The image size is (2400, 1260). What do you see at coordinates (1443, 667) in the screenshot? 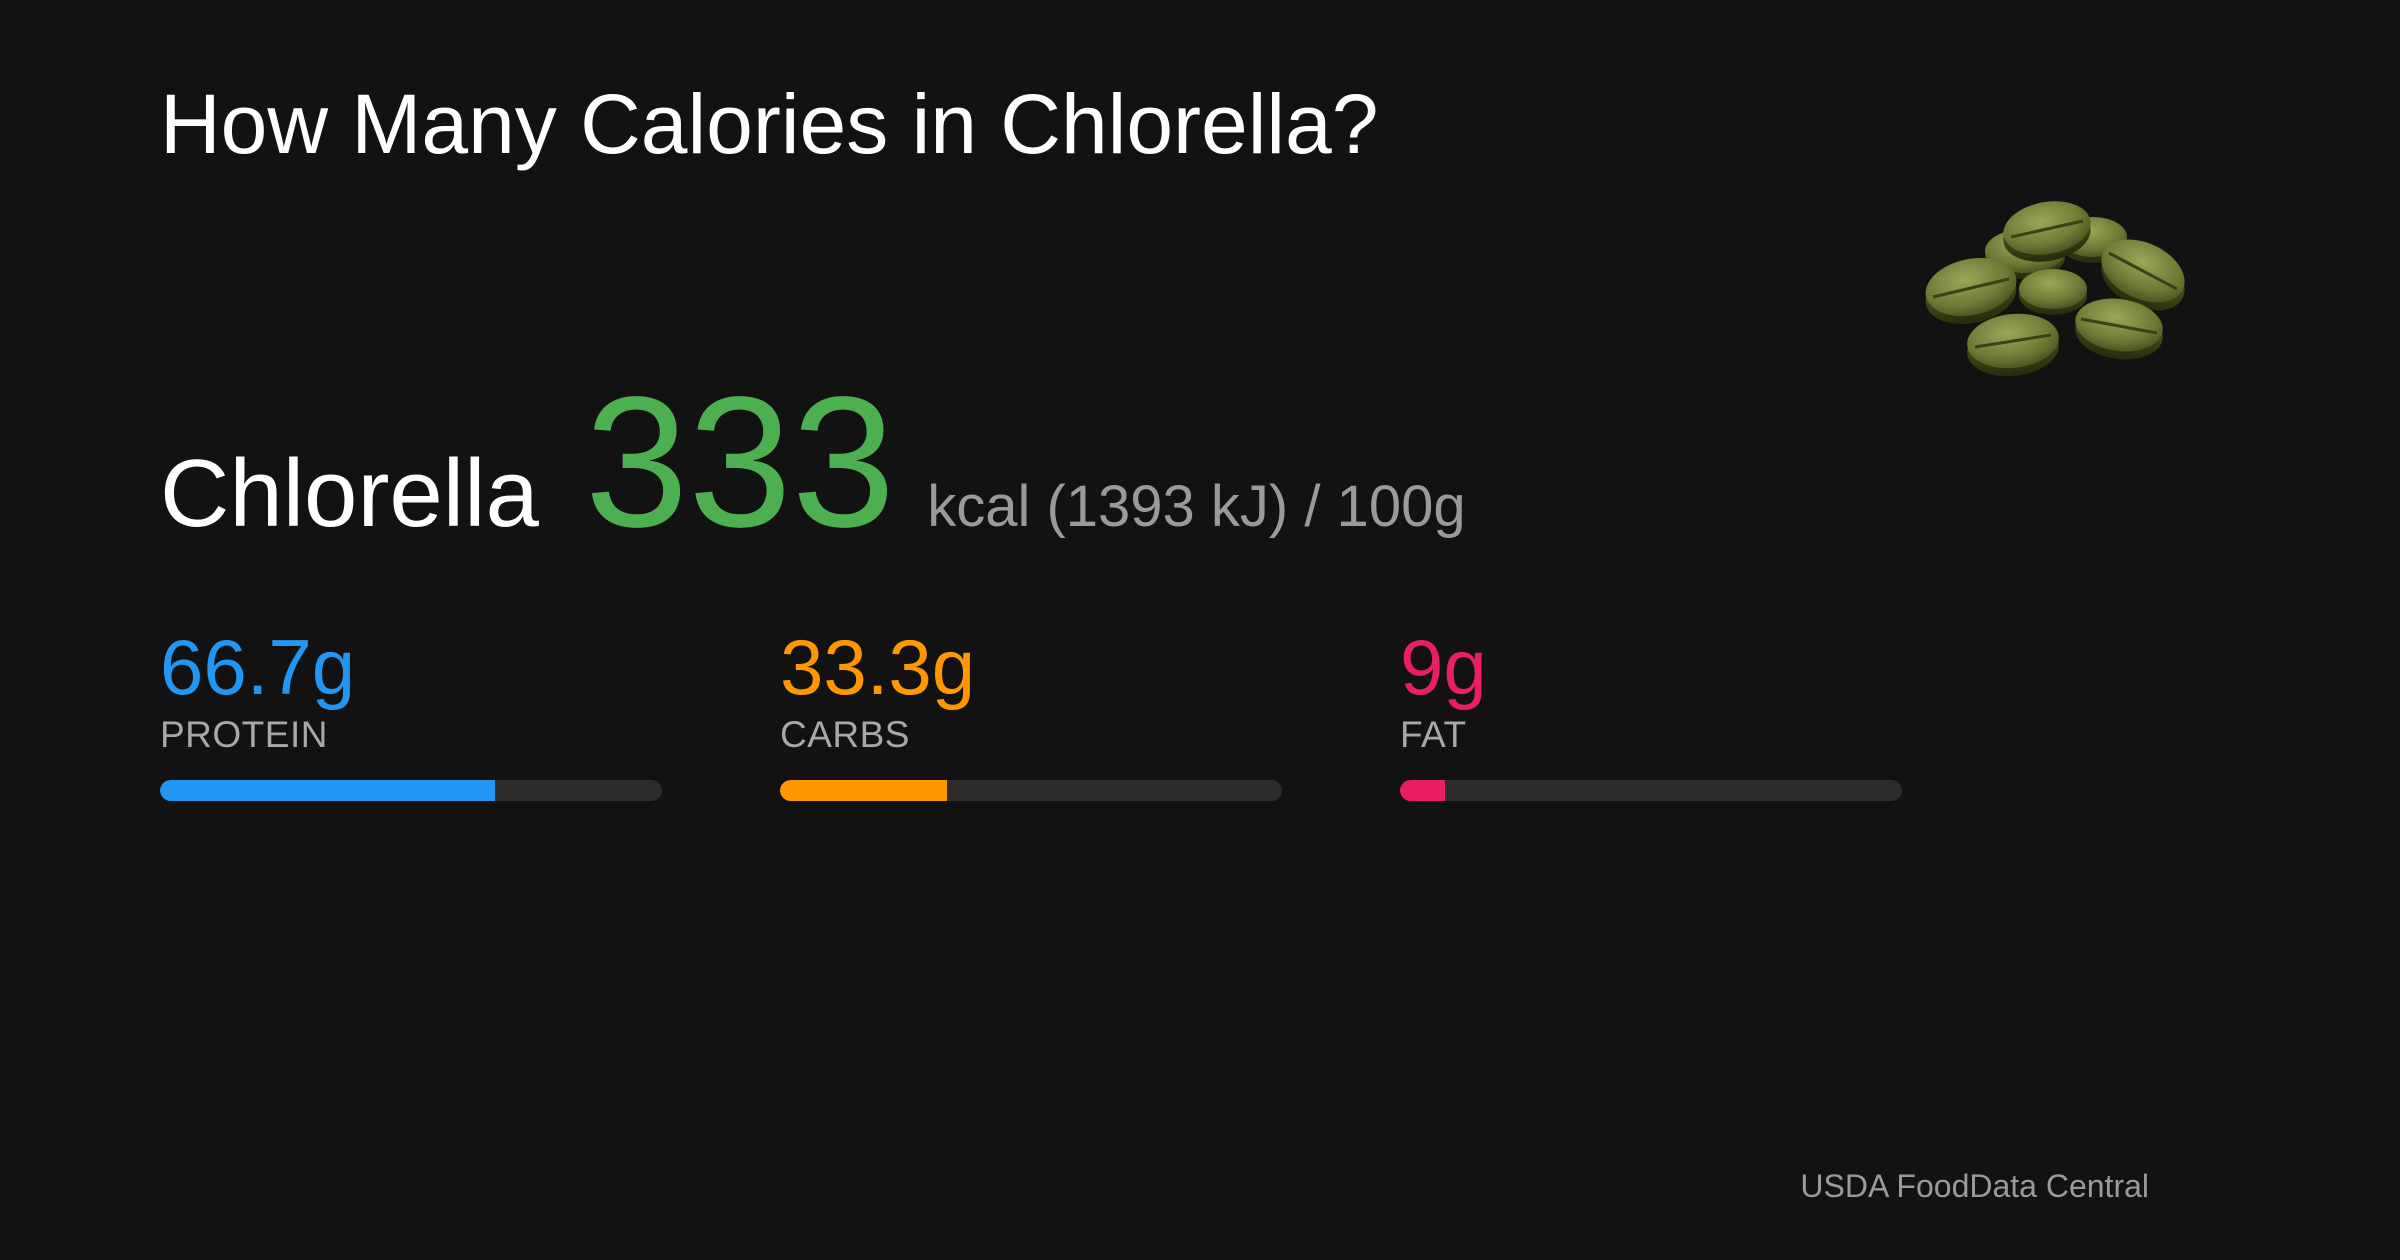
I see `macro-value: 9g` at bounding box center [1443, 667].